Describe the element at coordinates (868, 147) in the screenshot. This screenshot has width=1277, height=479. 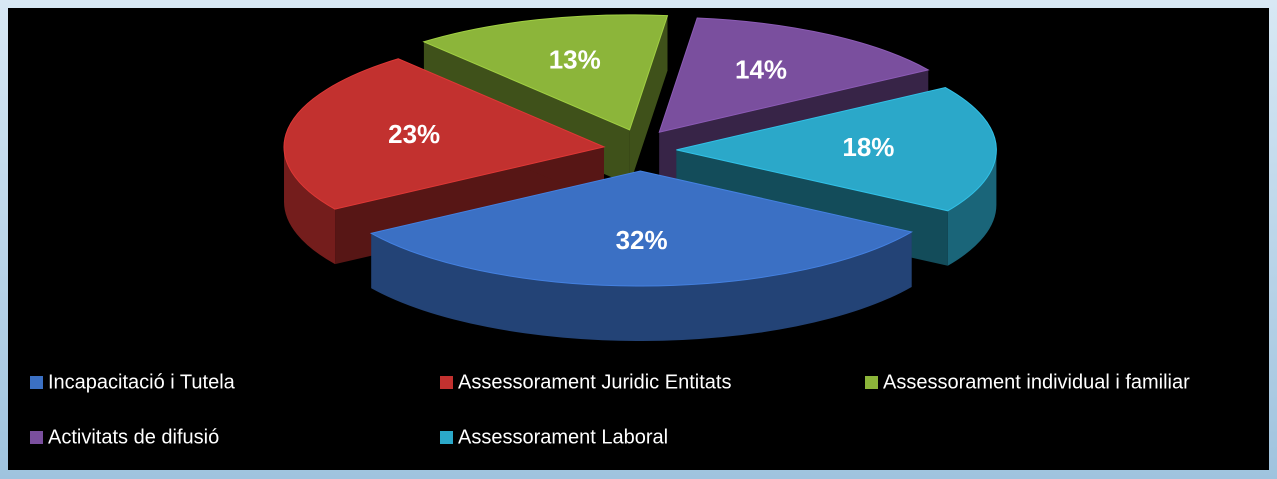
I see `data-label: 18%` at that location.